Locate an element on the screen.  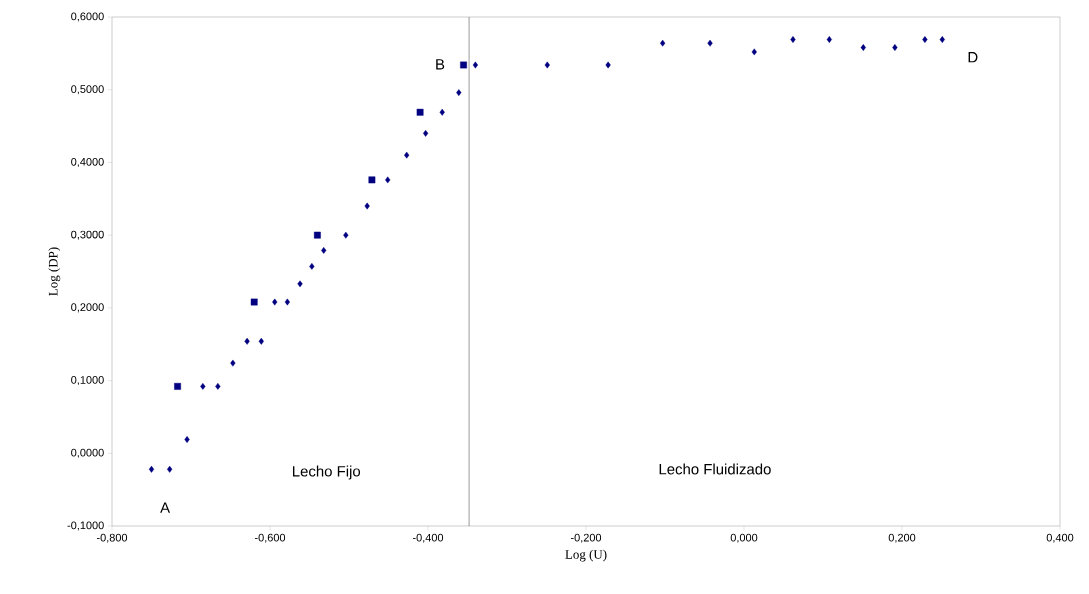
annotation: Lecho Fijo is located at coordinates (326, 472).